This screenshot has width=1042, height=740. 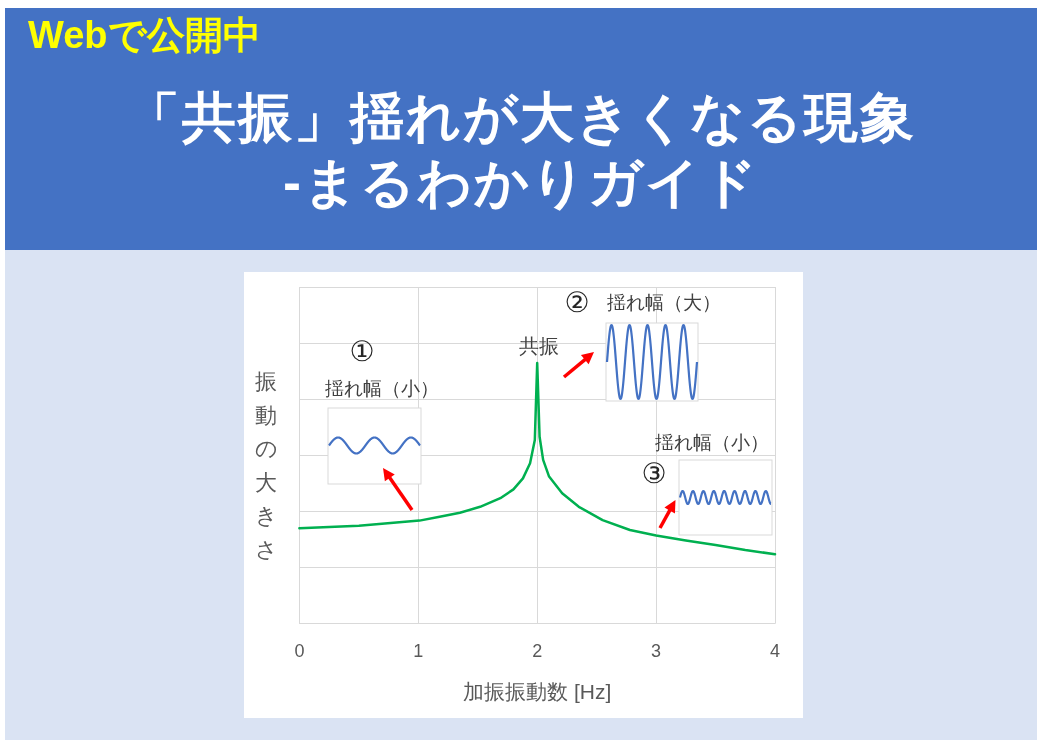 I want to click on x-tick-label: 4, so click(x=775, y=650).